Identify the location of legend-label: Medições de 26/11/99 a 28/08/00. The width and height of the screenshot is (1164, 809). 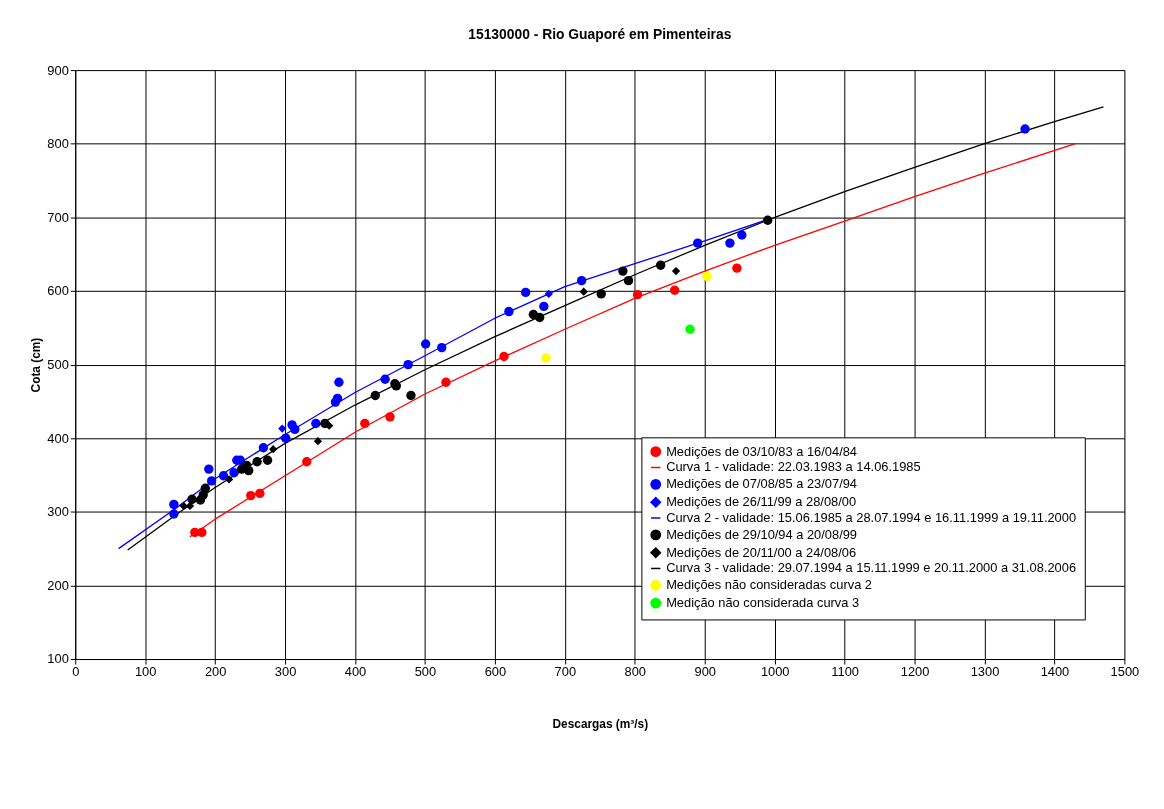
(761, 502).